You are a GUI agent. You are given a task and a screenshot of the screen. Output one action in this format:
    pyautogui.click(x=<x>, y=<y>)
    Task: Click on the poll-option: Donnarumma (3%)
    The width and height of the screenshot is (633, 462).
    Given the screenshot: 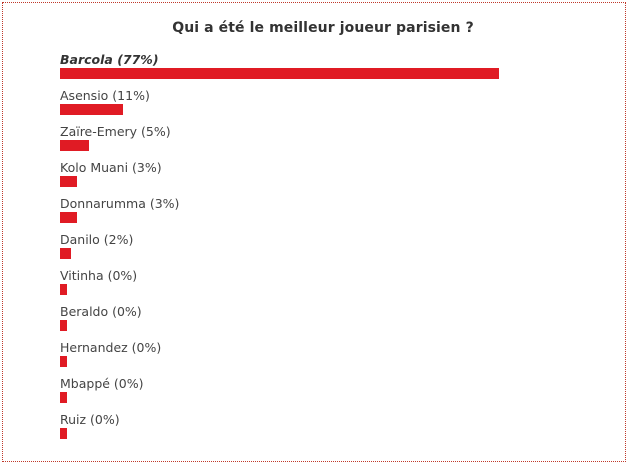 What is the action you would take?
    pyautogui.click(x=340, y=213)
    